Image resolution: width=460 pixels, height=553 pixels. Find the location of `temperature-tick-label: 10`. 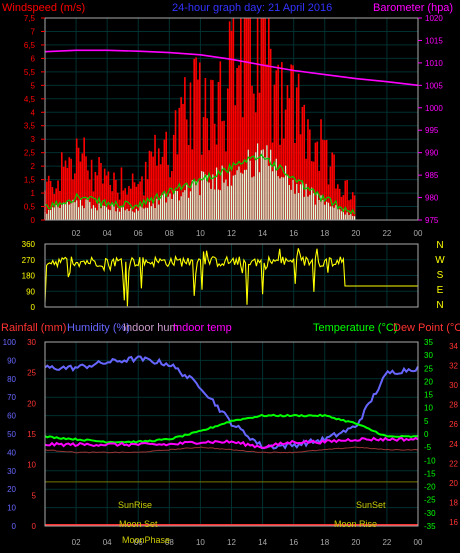

temperature-tick-label: 10 is located at coordinates (428, 408).